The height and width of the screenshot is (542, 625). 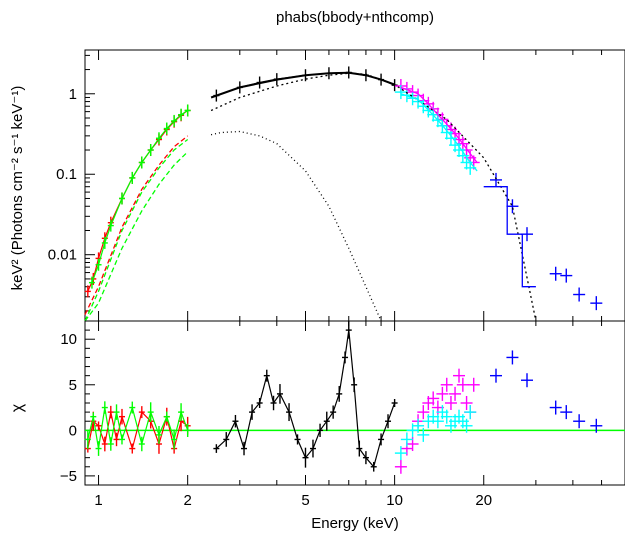 What do you see at coordinates (73, 430) in the screenshot?
I see `y-tick-label-residuals: 0` at bounding box center [73, 430].